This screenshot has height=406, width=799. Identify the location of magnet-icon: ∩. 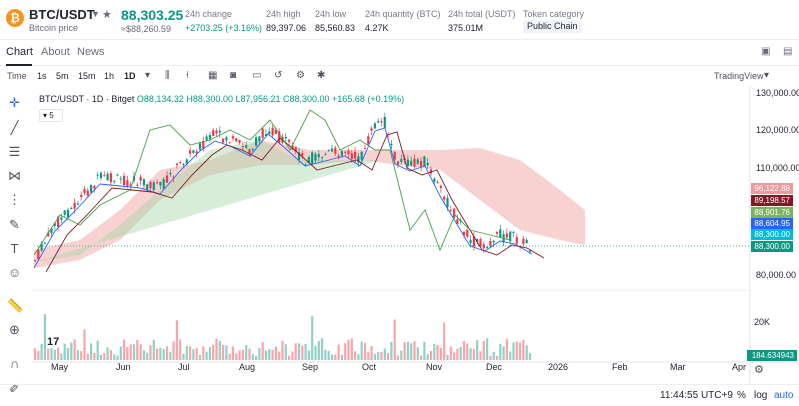
(14, 363).